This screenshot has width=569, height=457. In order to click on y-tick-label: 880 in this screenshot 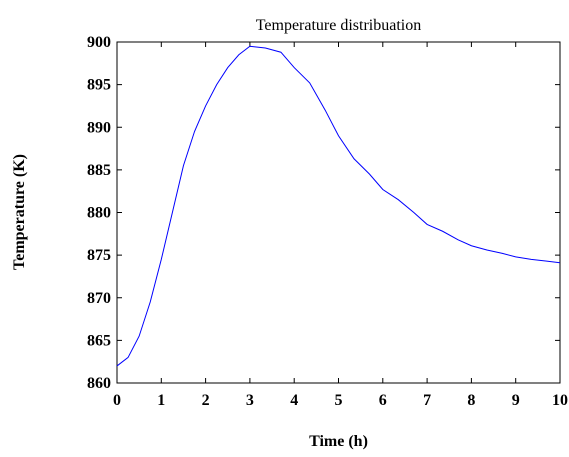, I will do `click(99, 213)`.